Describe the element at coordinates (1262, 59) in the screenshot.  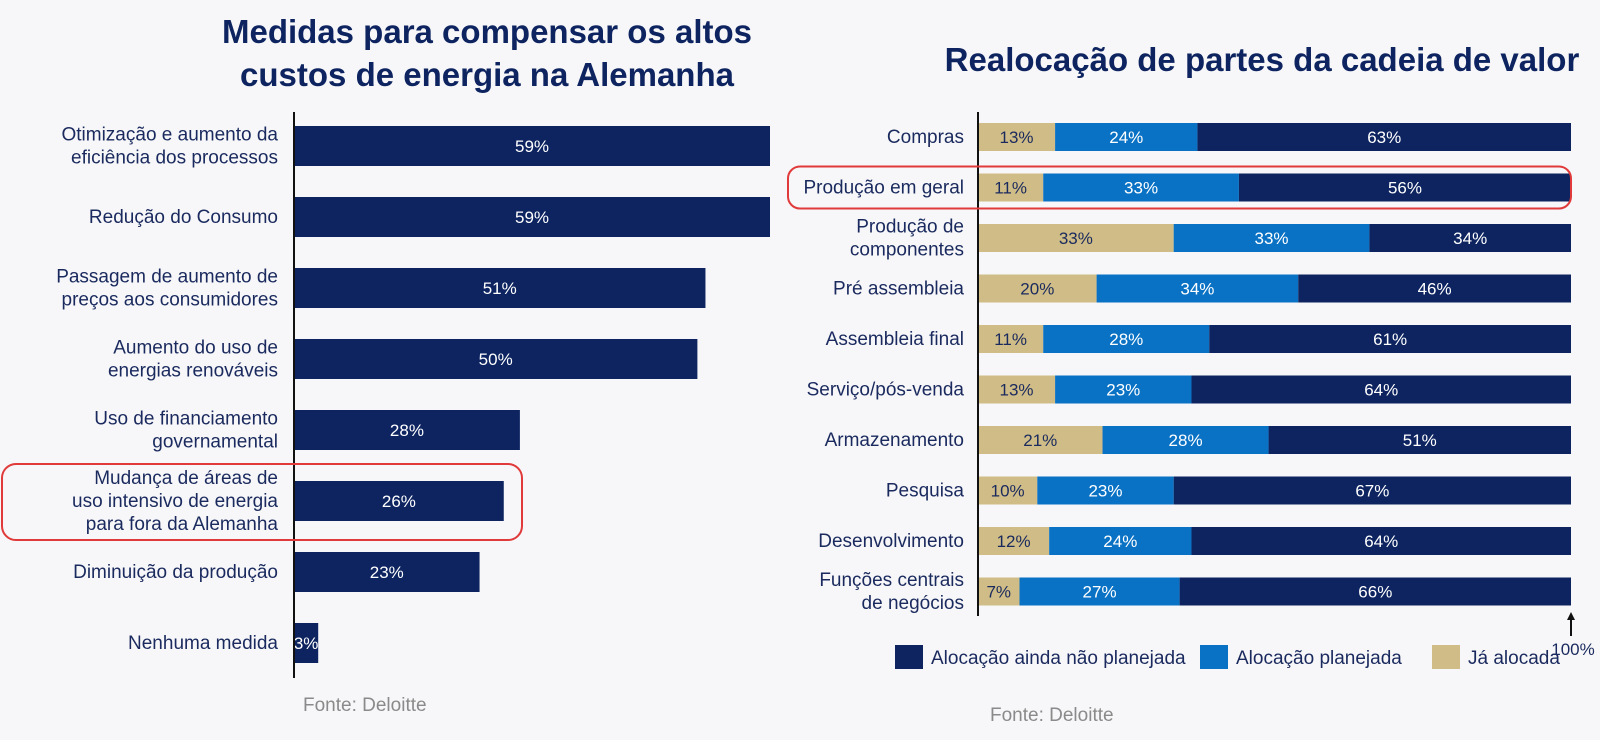
I see `chart-2-title: Realocação de partes da cadeia de valor` at that location.